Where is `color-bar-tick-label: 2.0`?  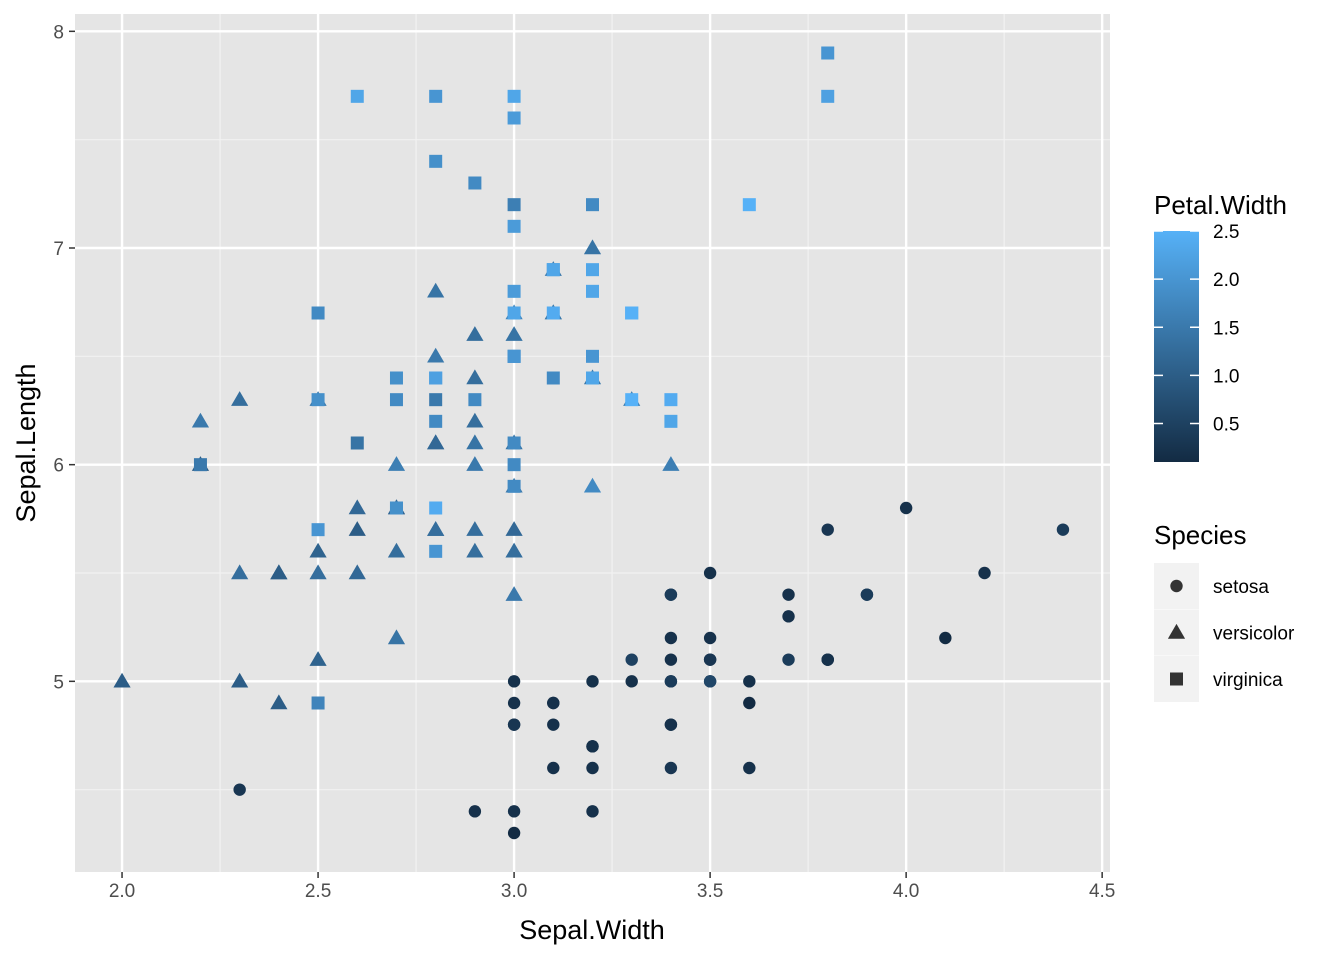 color-bar-tick-label: 2.0 is located at coordinates (1226, 280).